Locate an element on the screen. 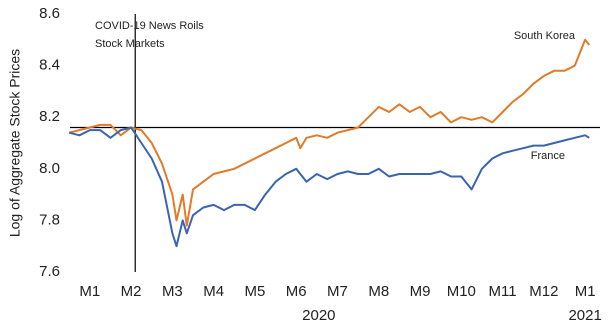 This screenshot has width=610, height=330. x-tick-label: M2 is located at coordinates (131, 291).